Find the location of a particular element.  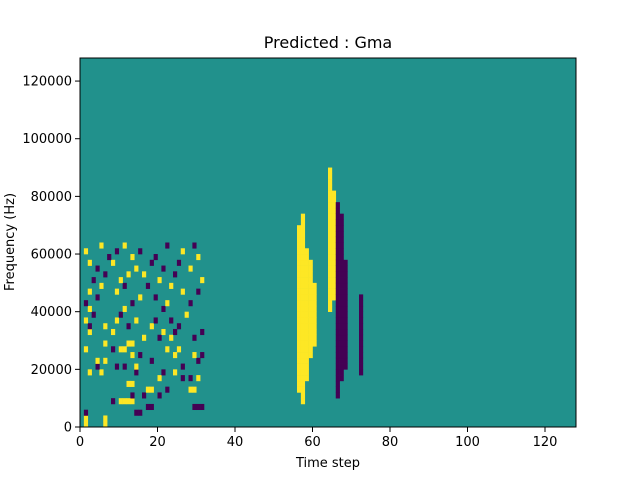

x-tick-label: 0 is located at coordinates (80, 442).